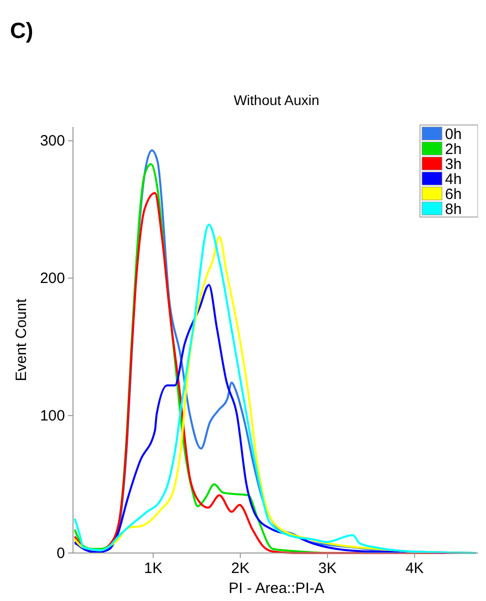 The height and width of the screenshot is (601, 486). What do you see at coordinates (276, 588) in the screenshot?
I see `x-axis-title: PI - Area::PI-A` at bounding box center [276, 588].